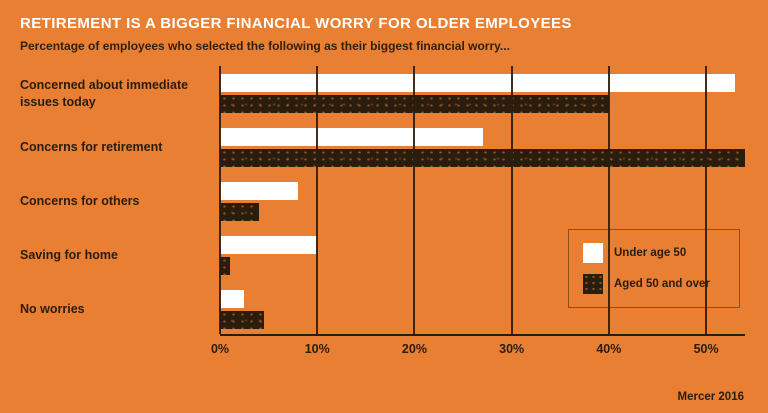 The image size is (768, 413). I want to click on legend: Under age 50 Aged 50 and over, so click(654, 268).